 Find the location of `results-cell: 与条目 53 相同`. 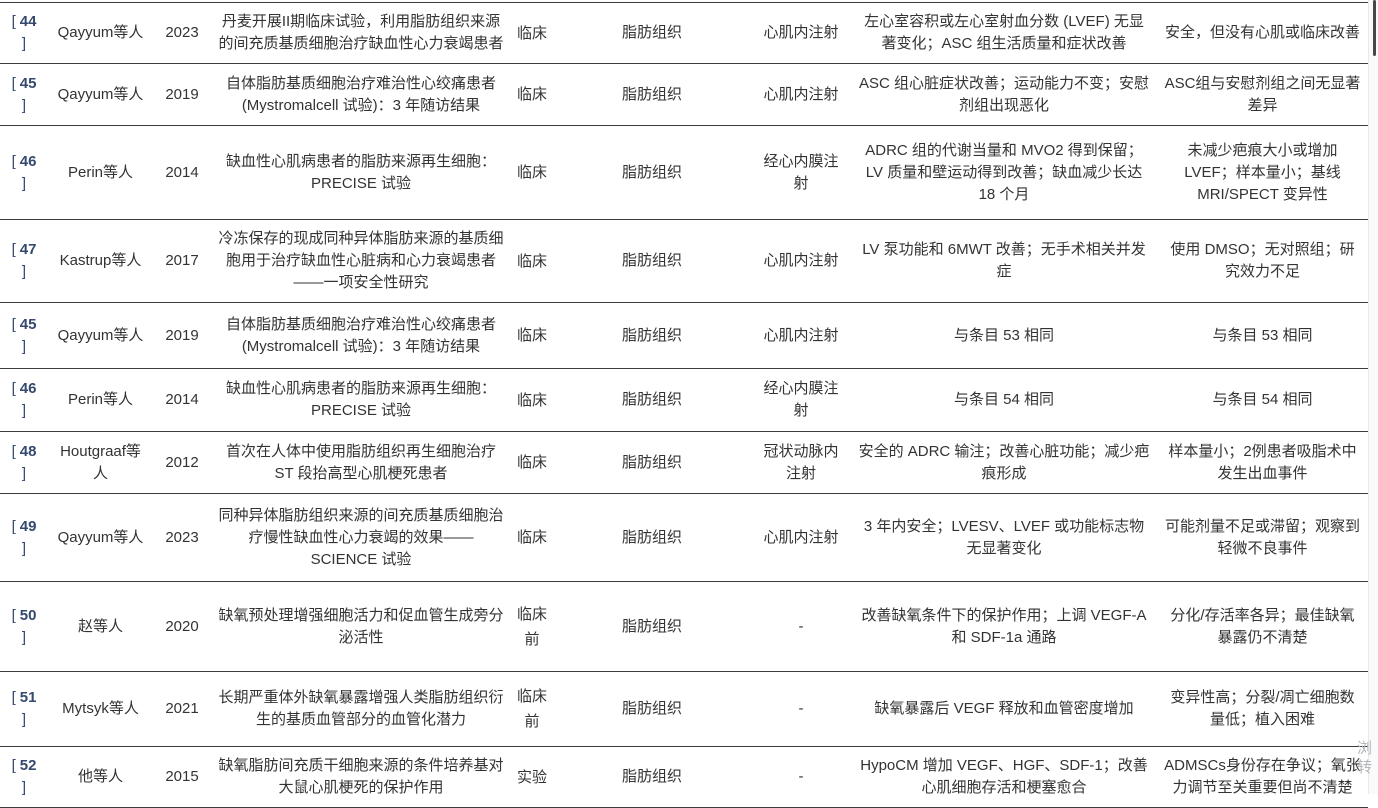

results-cell: 与条目 53 相同 is located at coordinates (1004, 335).